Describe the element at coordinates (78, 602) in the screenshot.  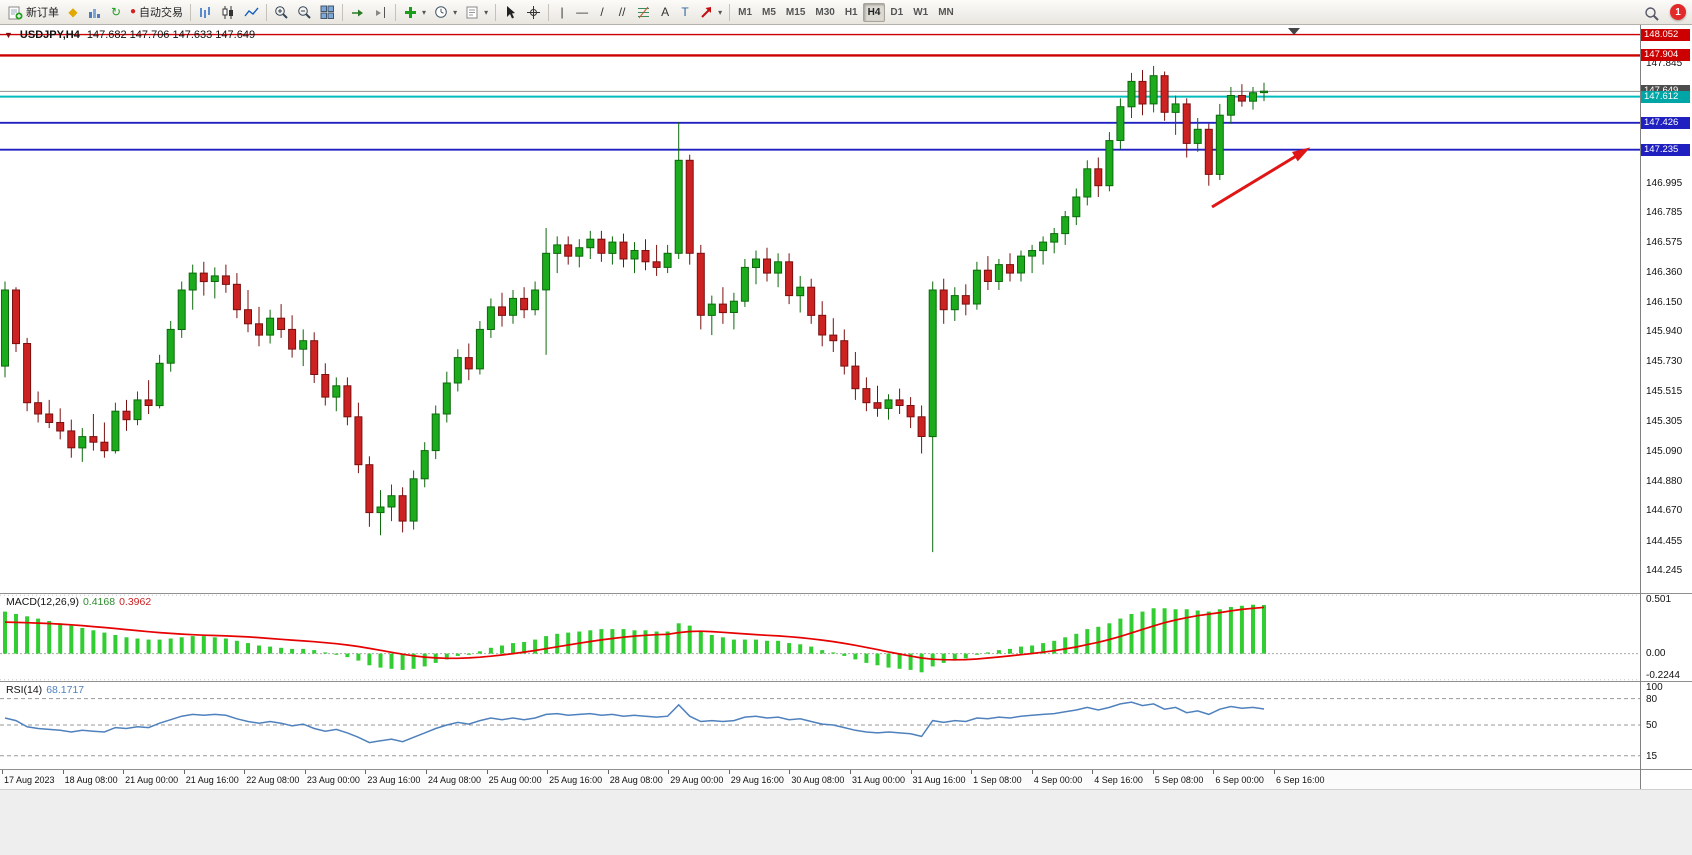
I see `macd-header: MACD(12,26,9) 0.4168 0.3962` at that location.